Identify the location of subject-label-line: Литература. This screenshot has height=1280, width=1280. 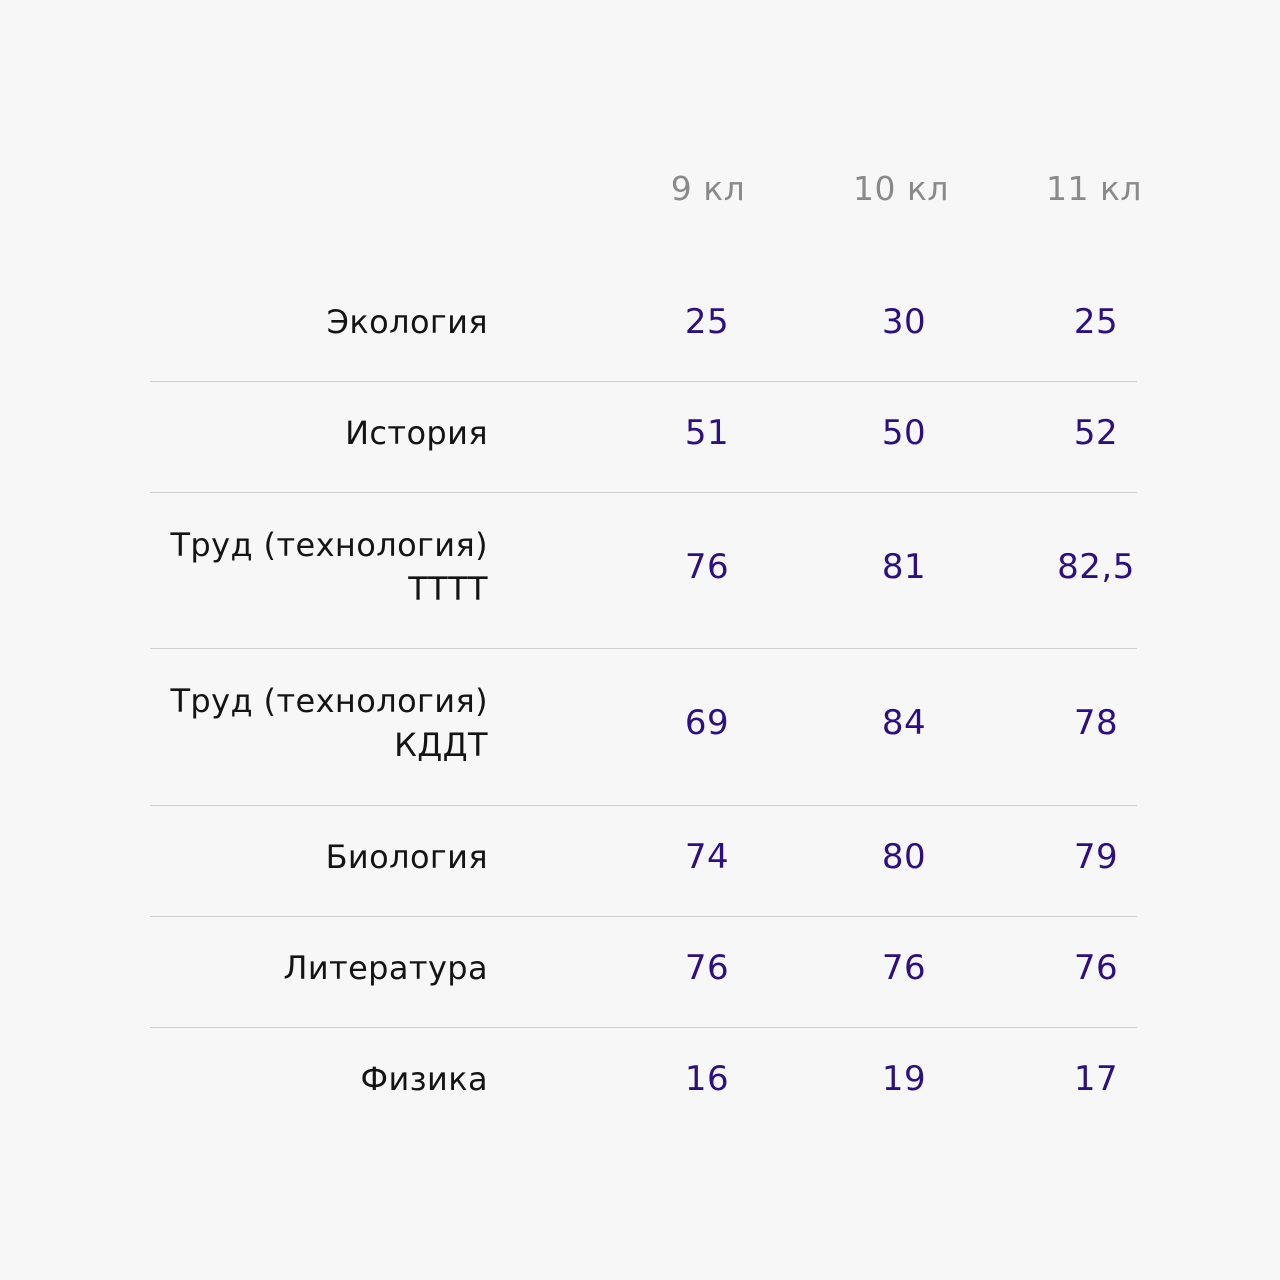
(385, 968).